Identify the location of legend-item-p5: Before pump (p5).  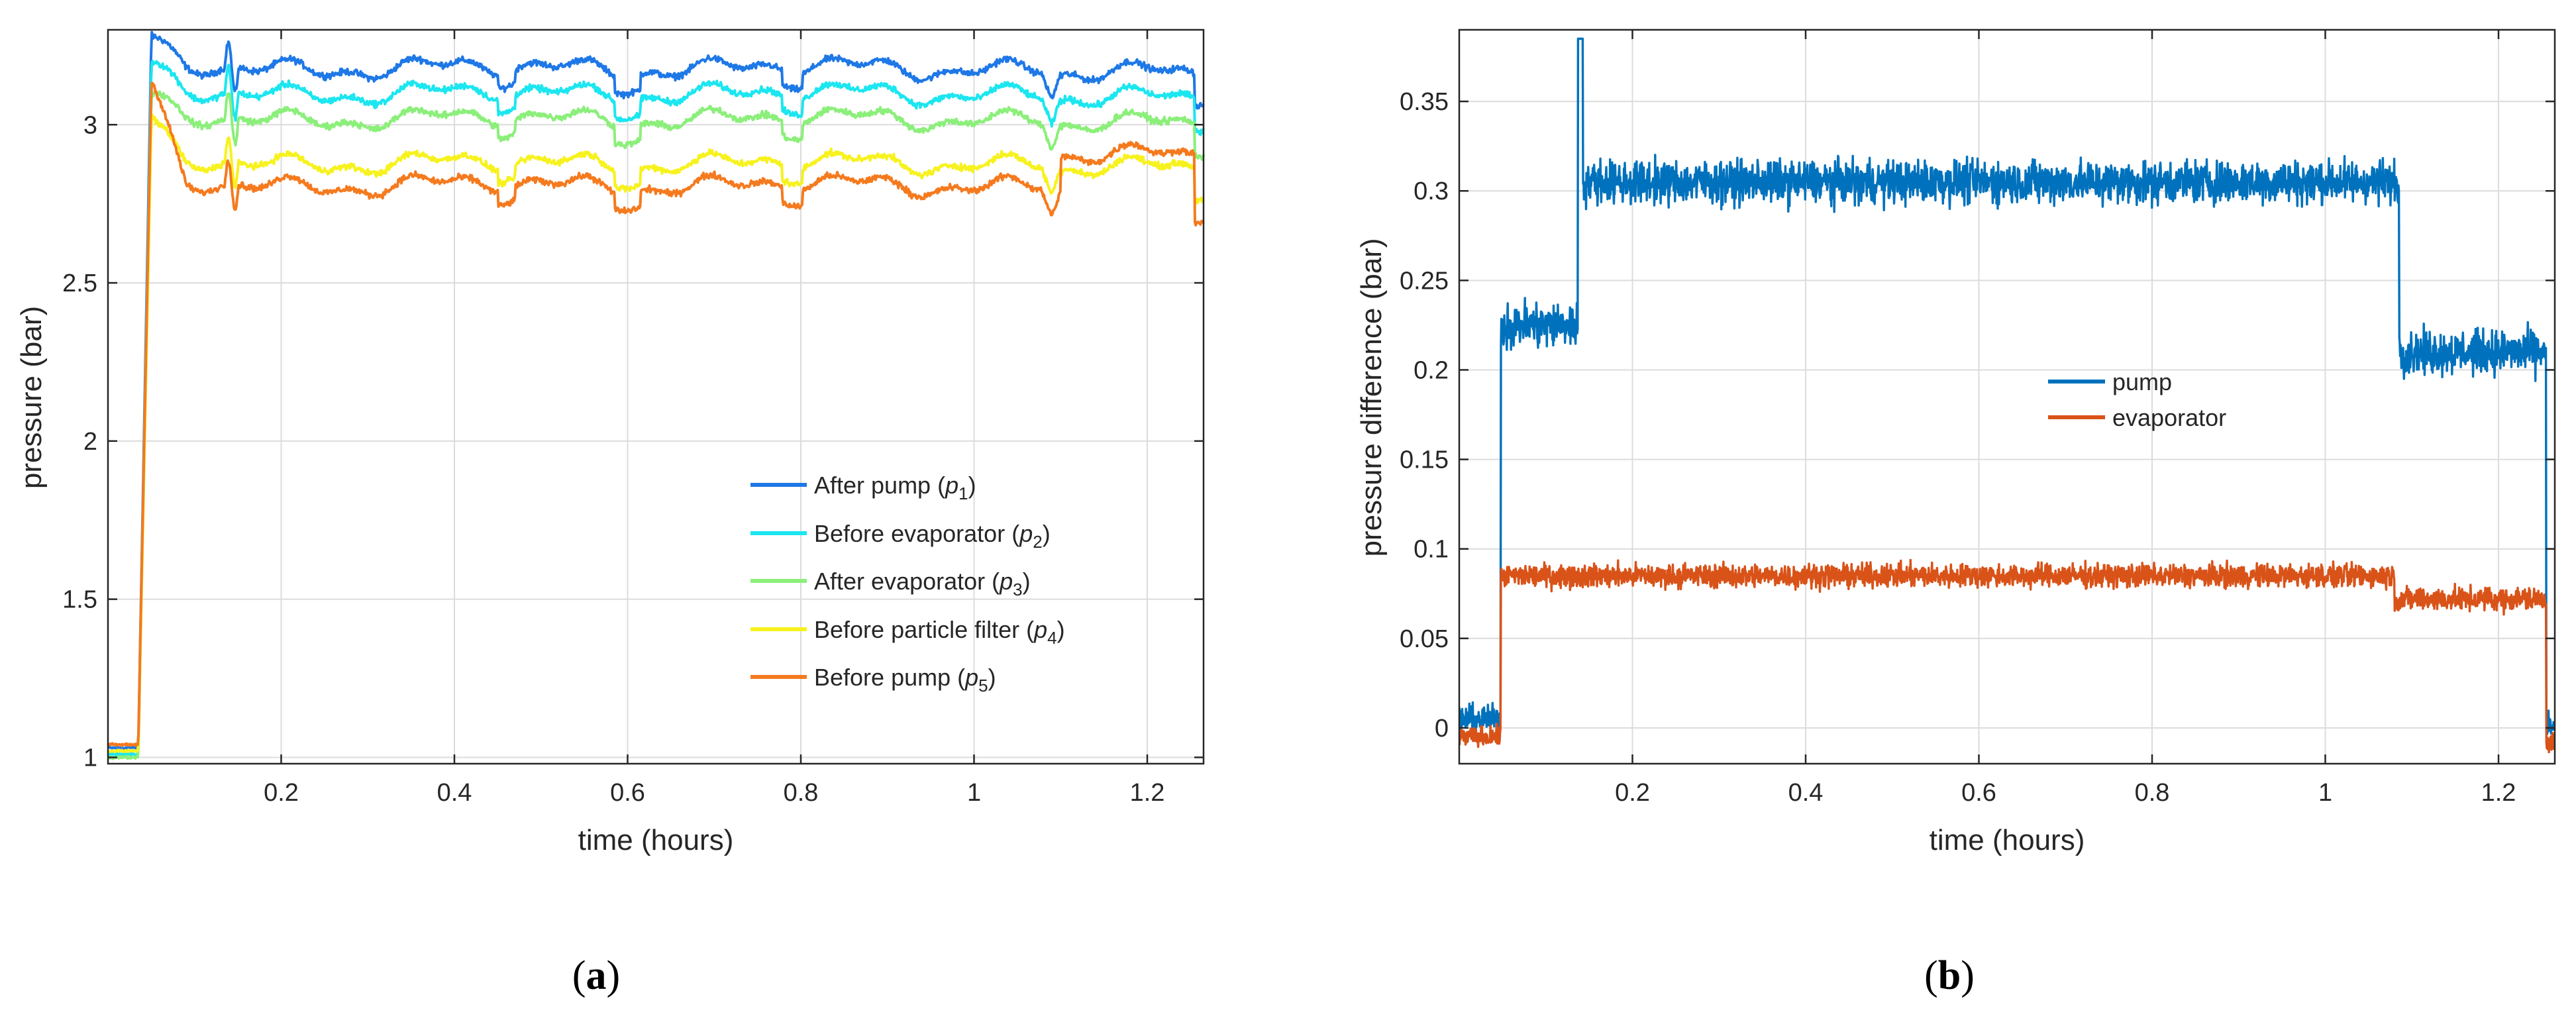
(873, 679).